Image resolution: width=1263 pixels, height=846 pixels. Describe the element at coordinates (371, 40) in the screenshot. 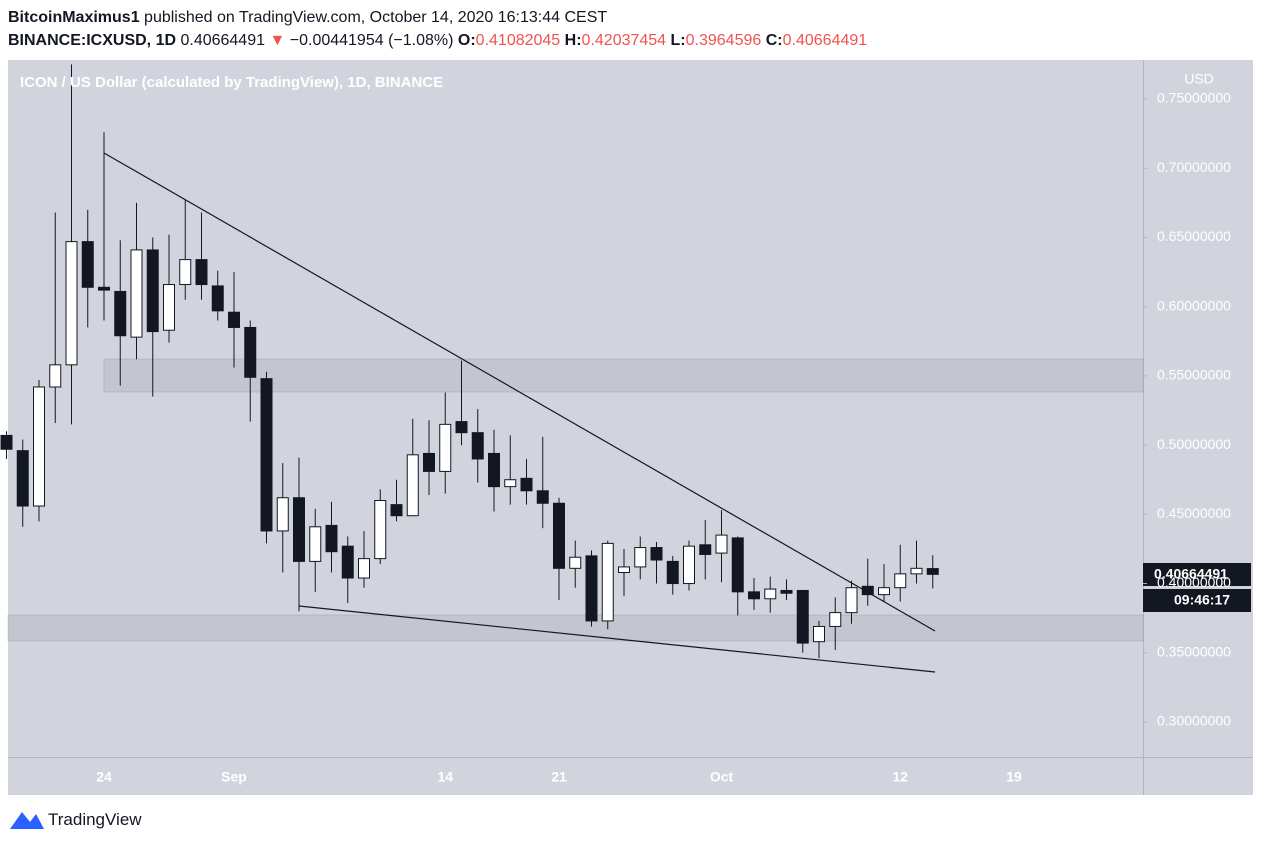

I see `change: −0.00441954 (−1.08%)` at that location.